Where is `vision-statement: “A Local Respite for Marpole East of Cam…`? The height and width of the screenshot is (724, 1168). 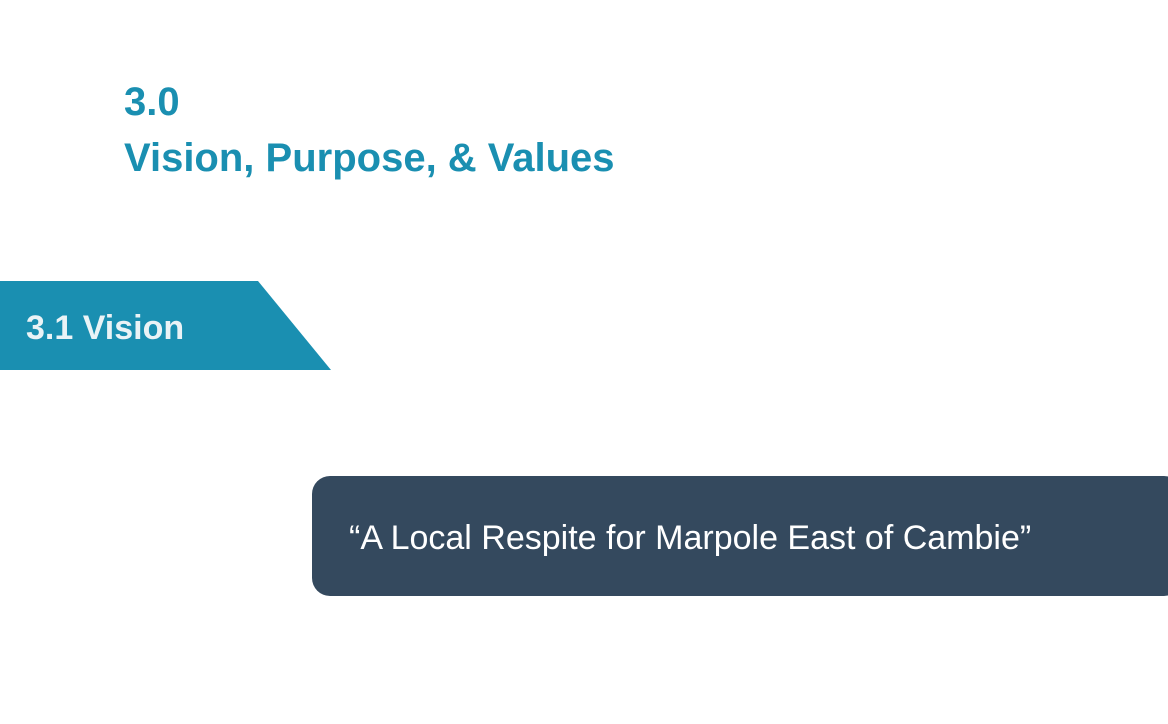 vision-statement: “A Local Respite for Marpole East of Cam… is located at coordinates (690, 538).